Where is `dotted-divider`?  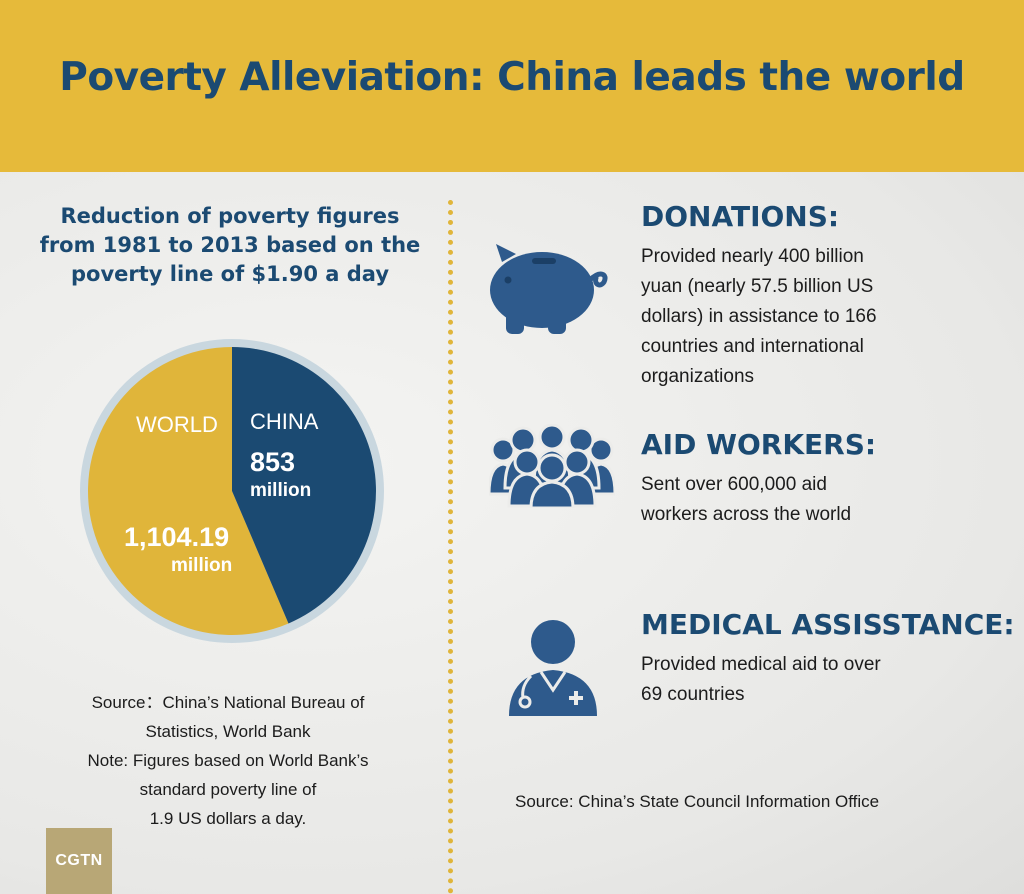 dotted-divider is located at coordinates (450, 547).